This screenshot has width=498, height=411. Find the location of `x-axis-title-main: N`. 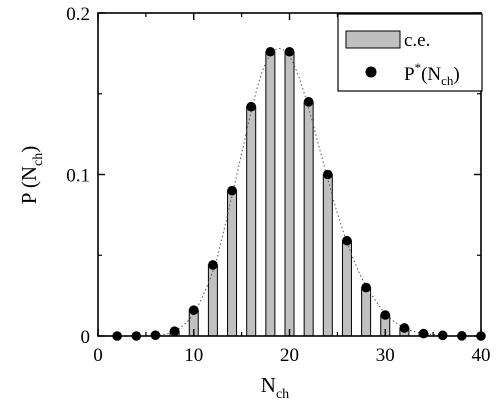

x-axis-title-main: N is located at coordinates (268, 385).